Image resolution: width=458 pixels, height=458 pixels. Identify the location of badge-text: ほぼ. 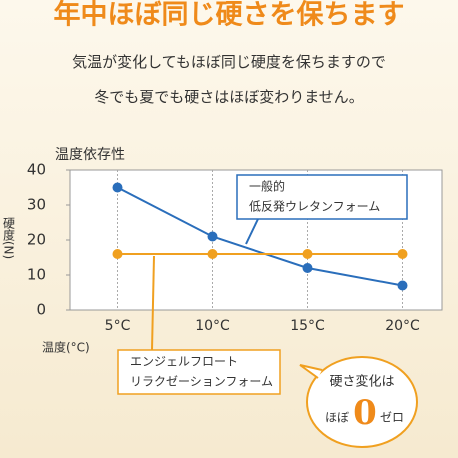
(337, 418).